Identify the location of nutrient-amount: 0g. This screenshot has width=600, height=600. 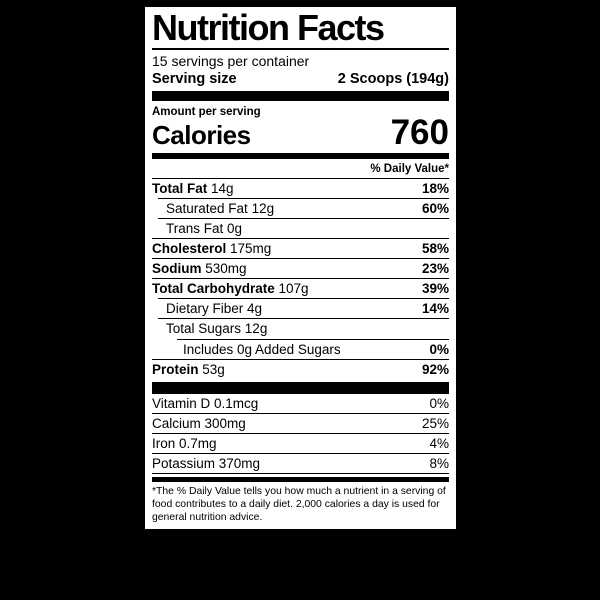
(233, 228).